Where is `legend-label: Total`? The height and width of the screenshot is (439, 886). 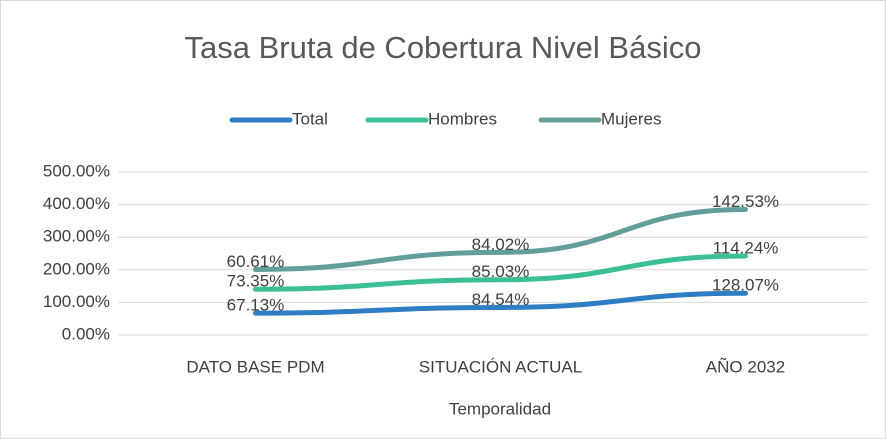
legend-label: Total is located at coordinates (310, 118).